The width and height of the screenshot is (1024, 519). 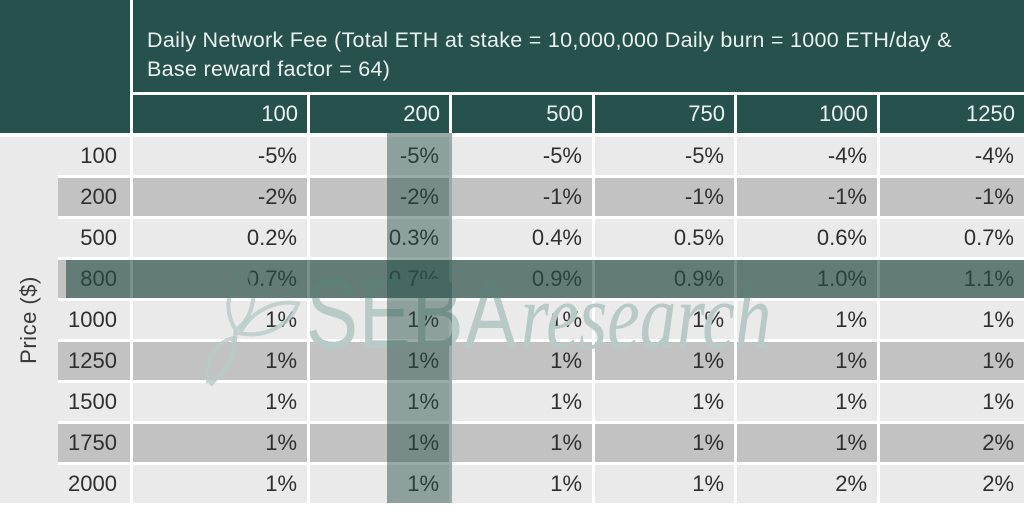 I want to click on row-label: 2000, so click(x=94, y=484).